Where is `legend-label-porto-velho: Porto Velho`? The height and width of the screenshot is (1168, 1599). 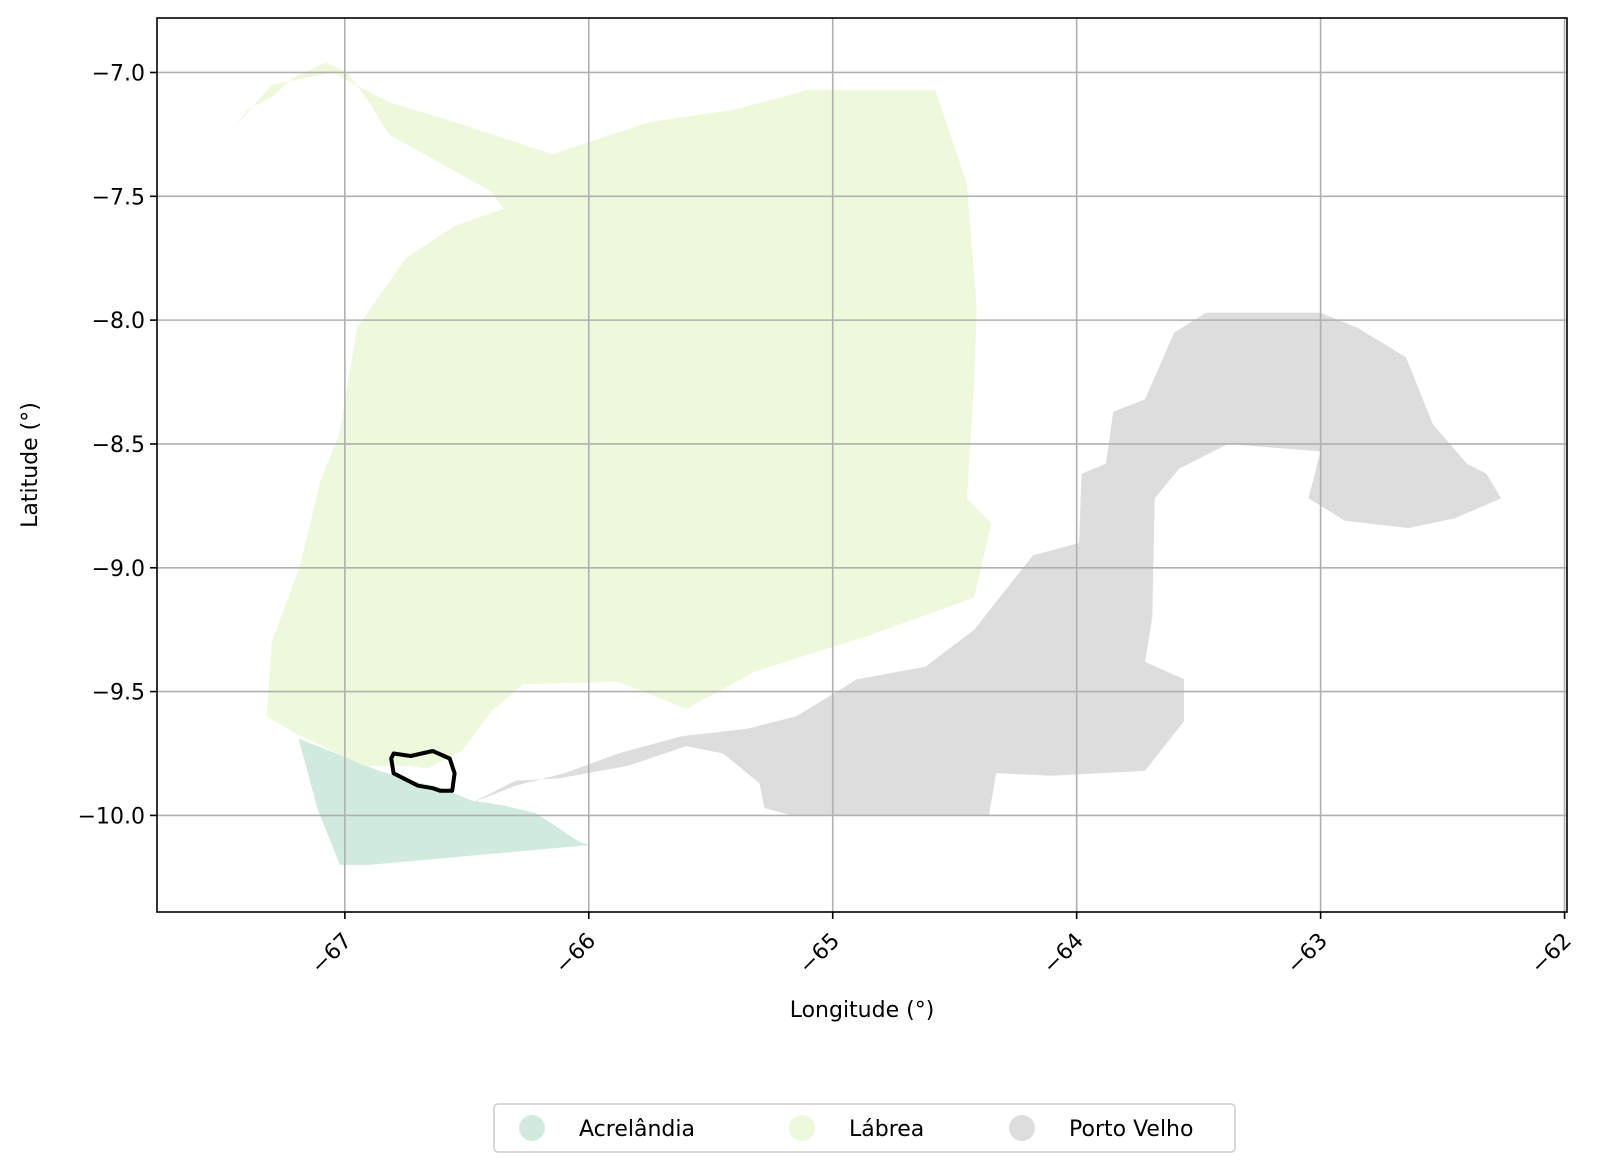
legend-label-porto-velho: Porto Velho is located at coordinates (1131, 1129).